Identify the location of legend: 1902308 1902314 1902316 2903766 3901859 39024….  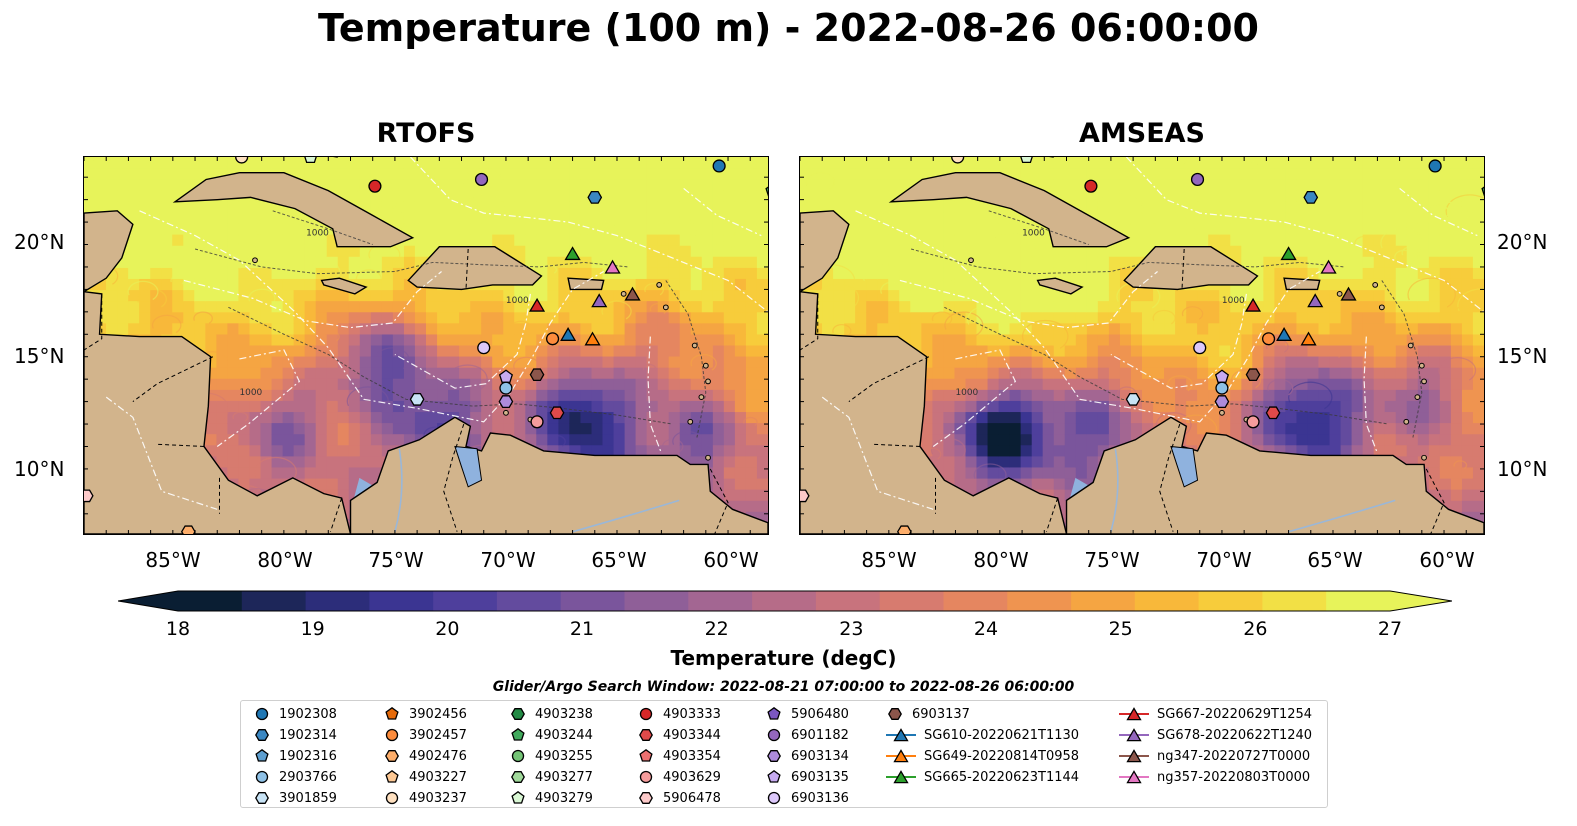
(784, 754).